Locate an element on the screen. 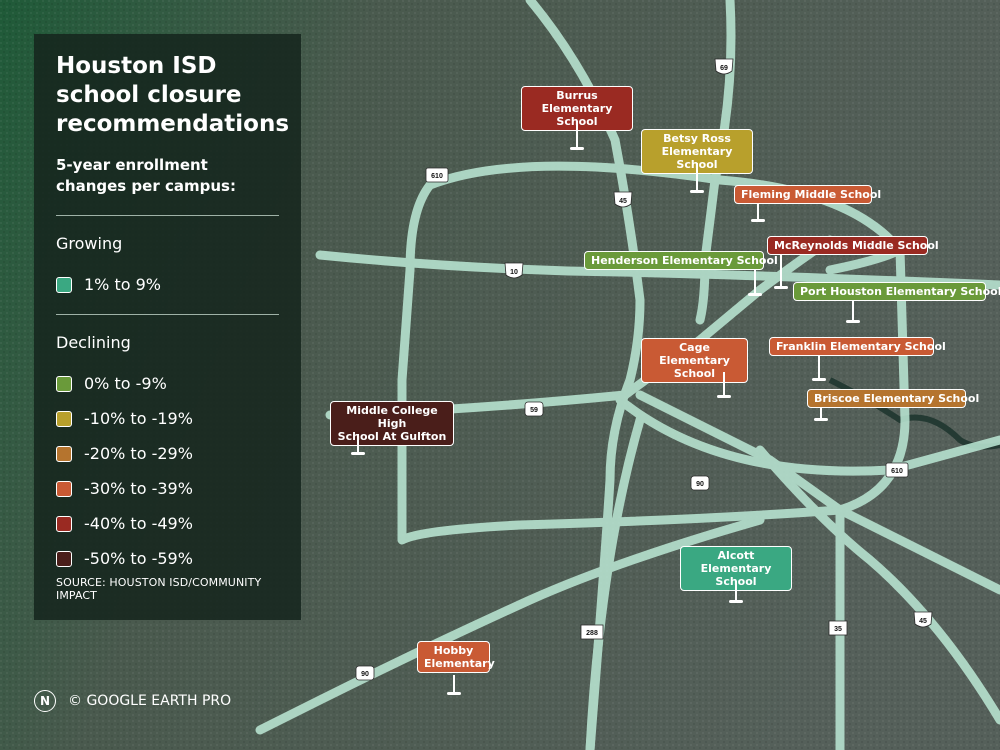  shield-90-southwest: 90 is located at coordinates (365, 673).